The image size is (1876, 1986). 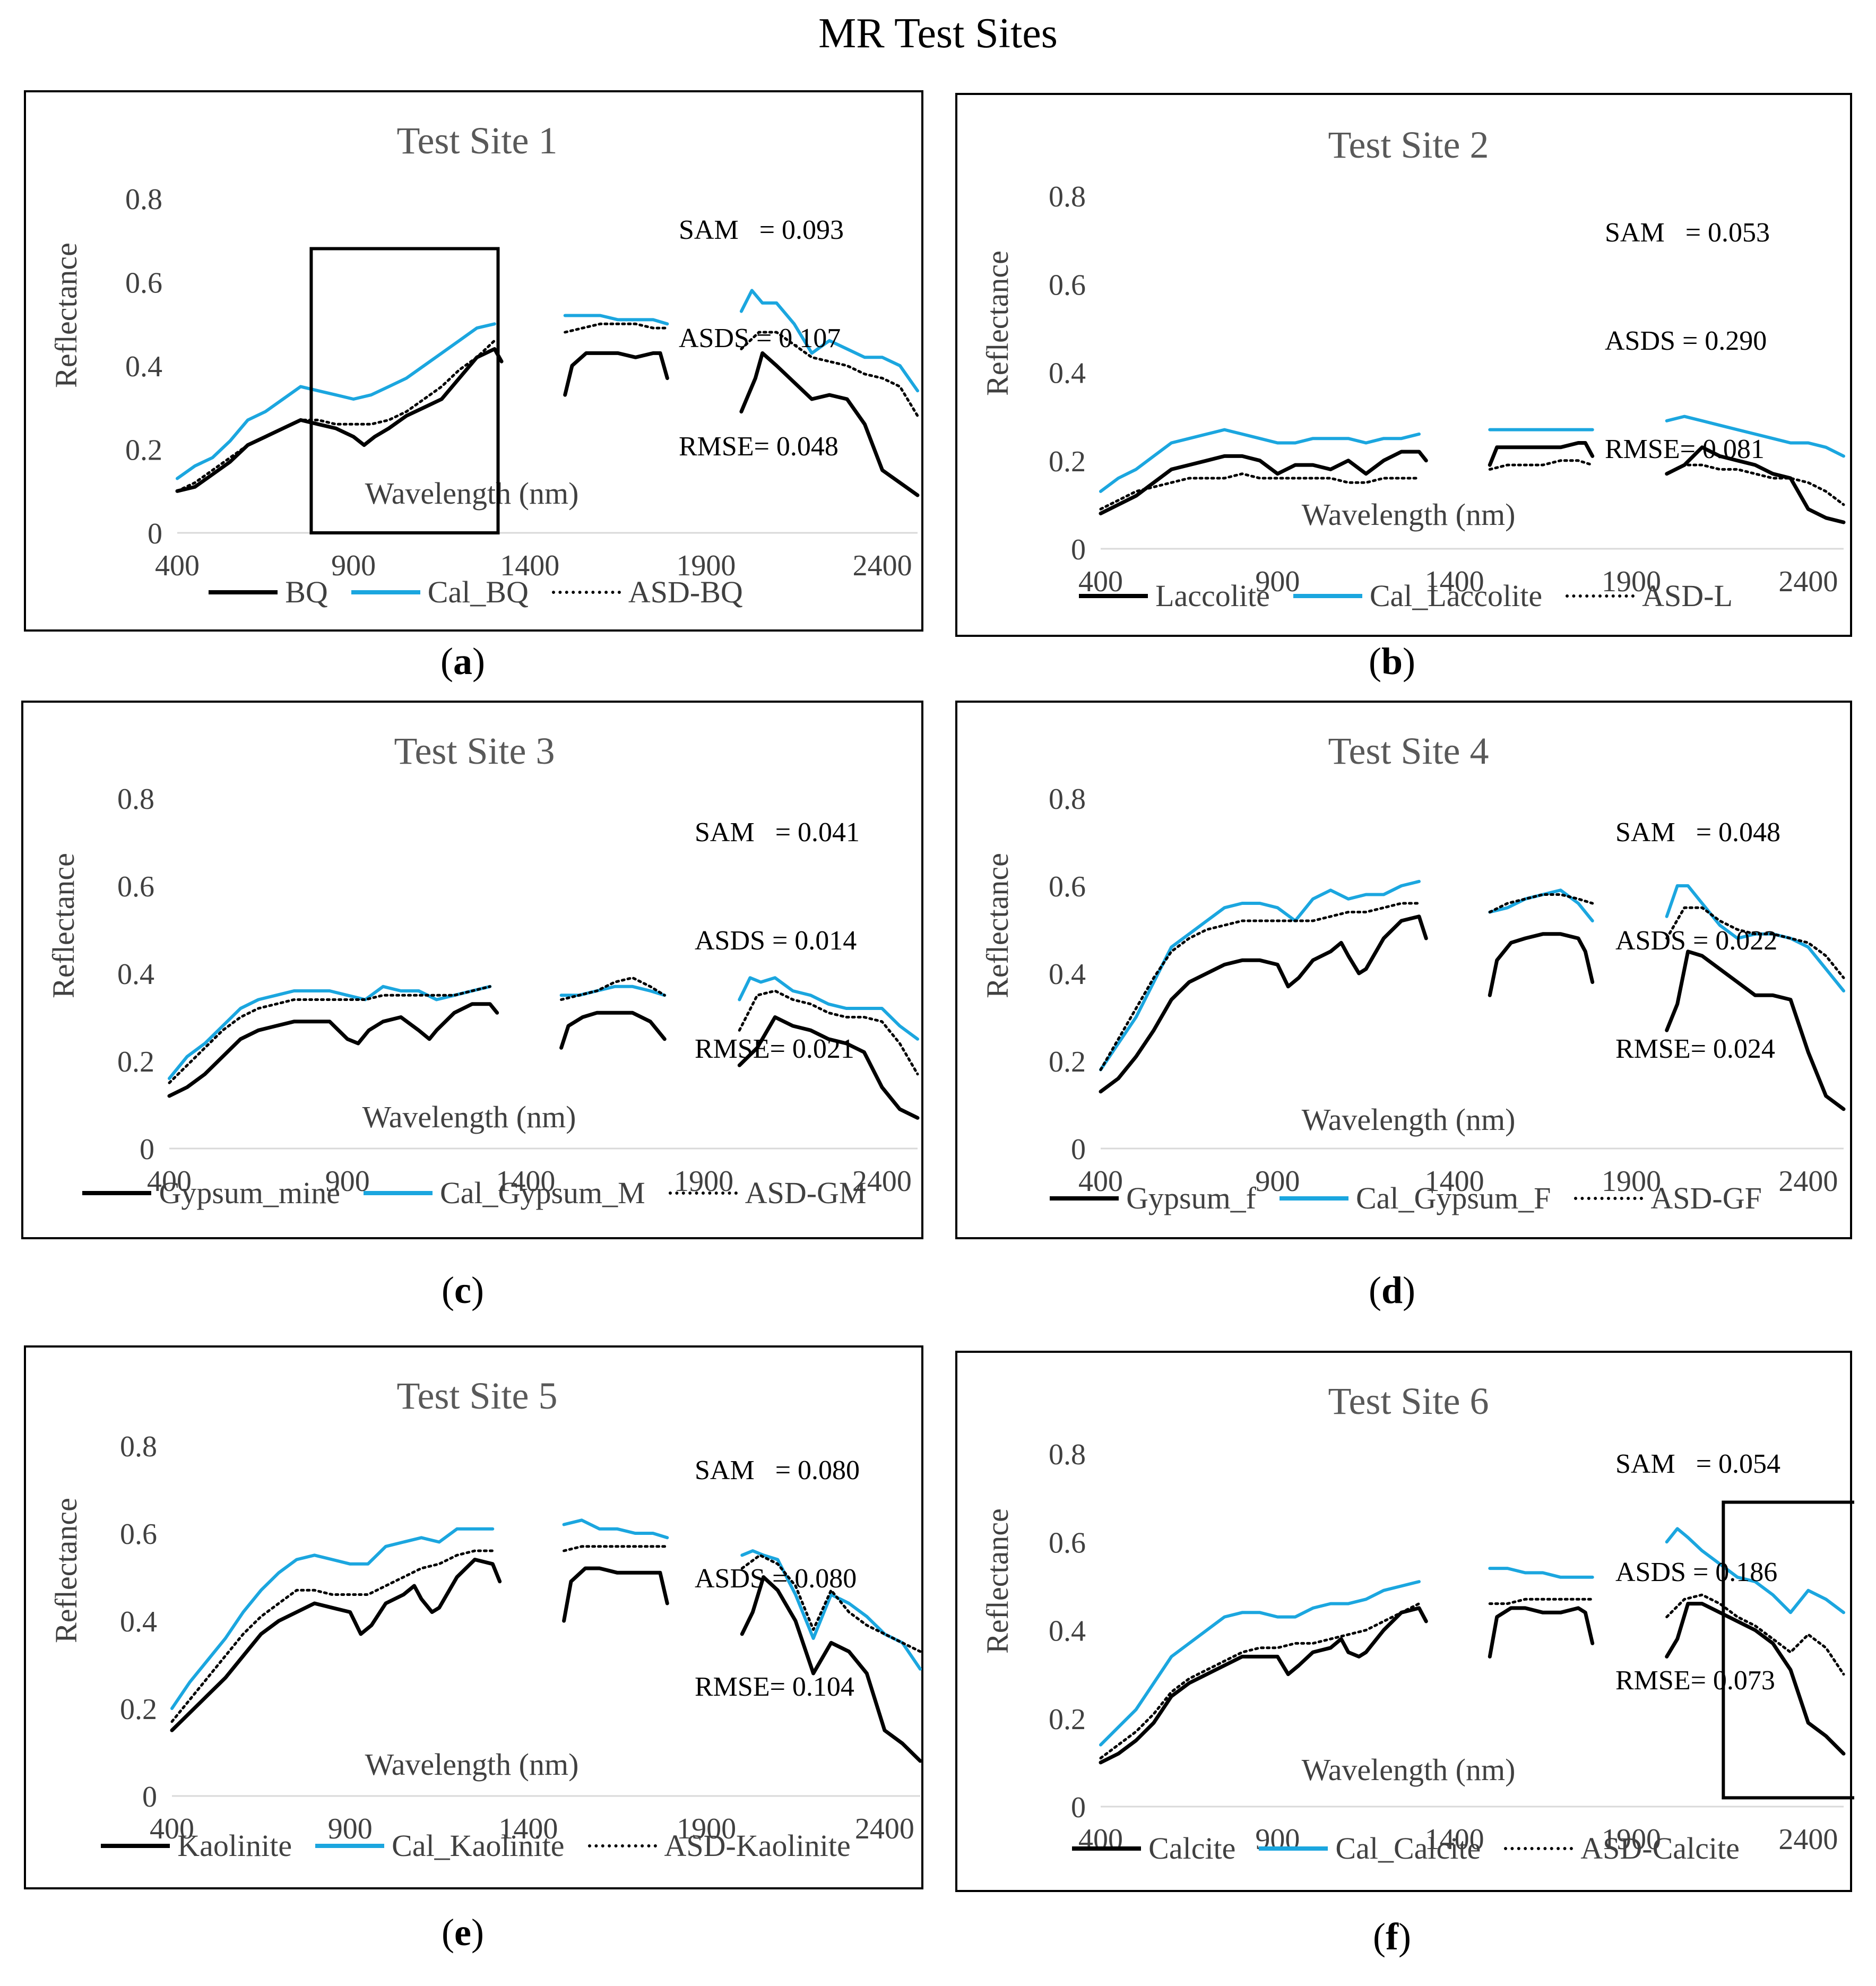 I want to click on legend-label: ASD-BQ, so click(x=685, y=592).